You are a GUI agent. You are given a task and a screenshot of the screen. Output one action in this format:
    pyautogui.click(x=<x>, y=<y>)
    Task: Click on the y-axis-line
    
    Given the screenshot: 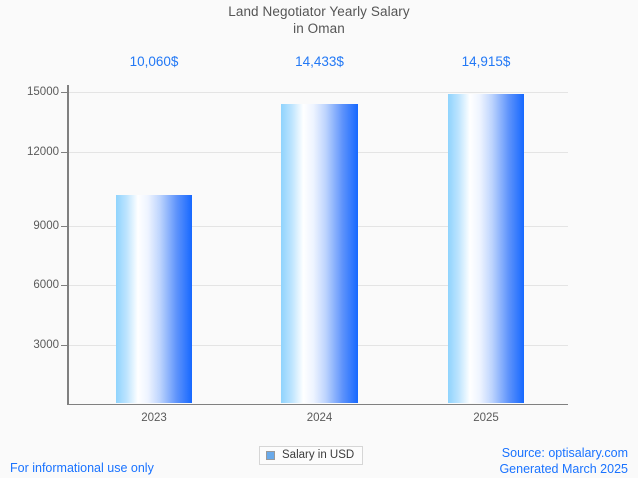 What is the action you would take?
    pyautogui.click(x=68, y=245)
    